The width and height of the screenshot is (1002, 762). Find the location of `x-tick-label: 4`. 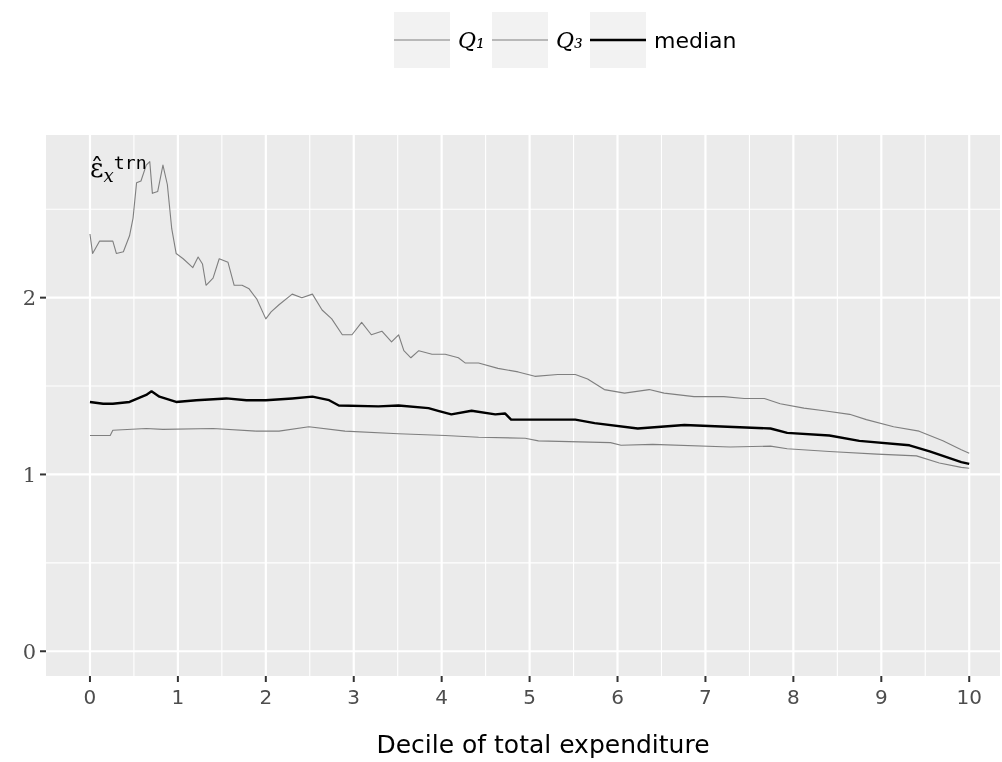

x-tick-label: 4 is located at coordinates (442, 697).